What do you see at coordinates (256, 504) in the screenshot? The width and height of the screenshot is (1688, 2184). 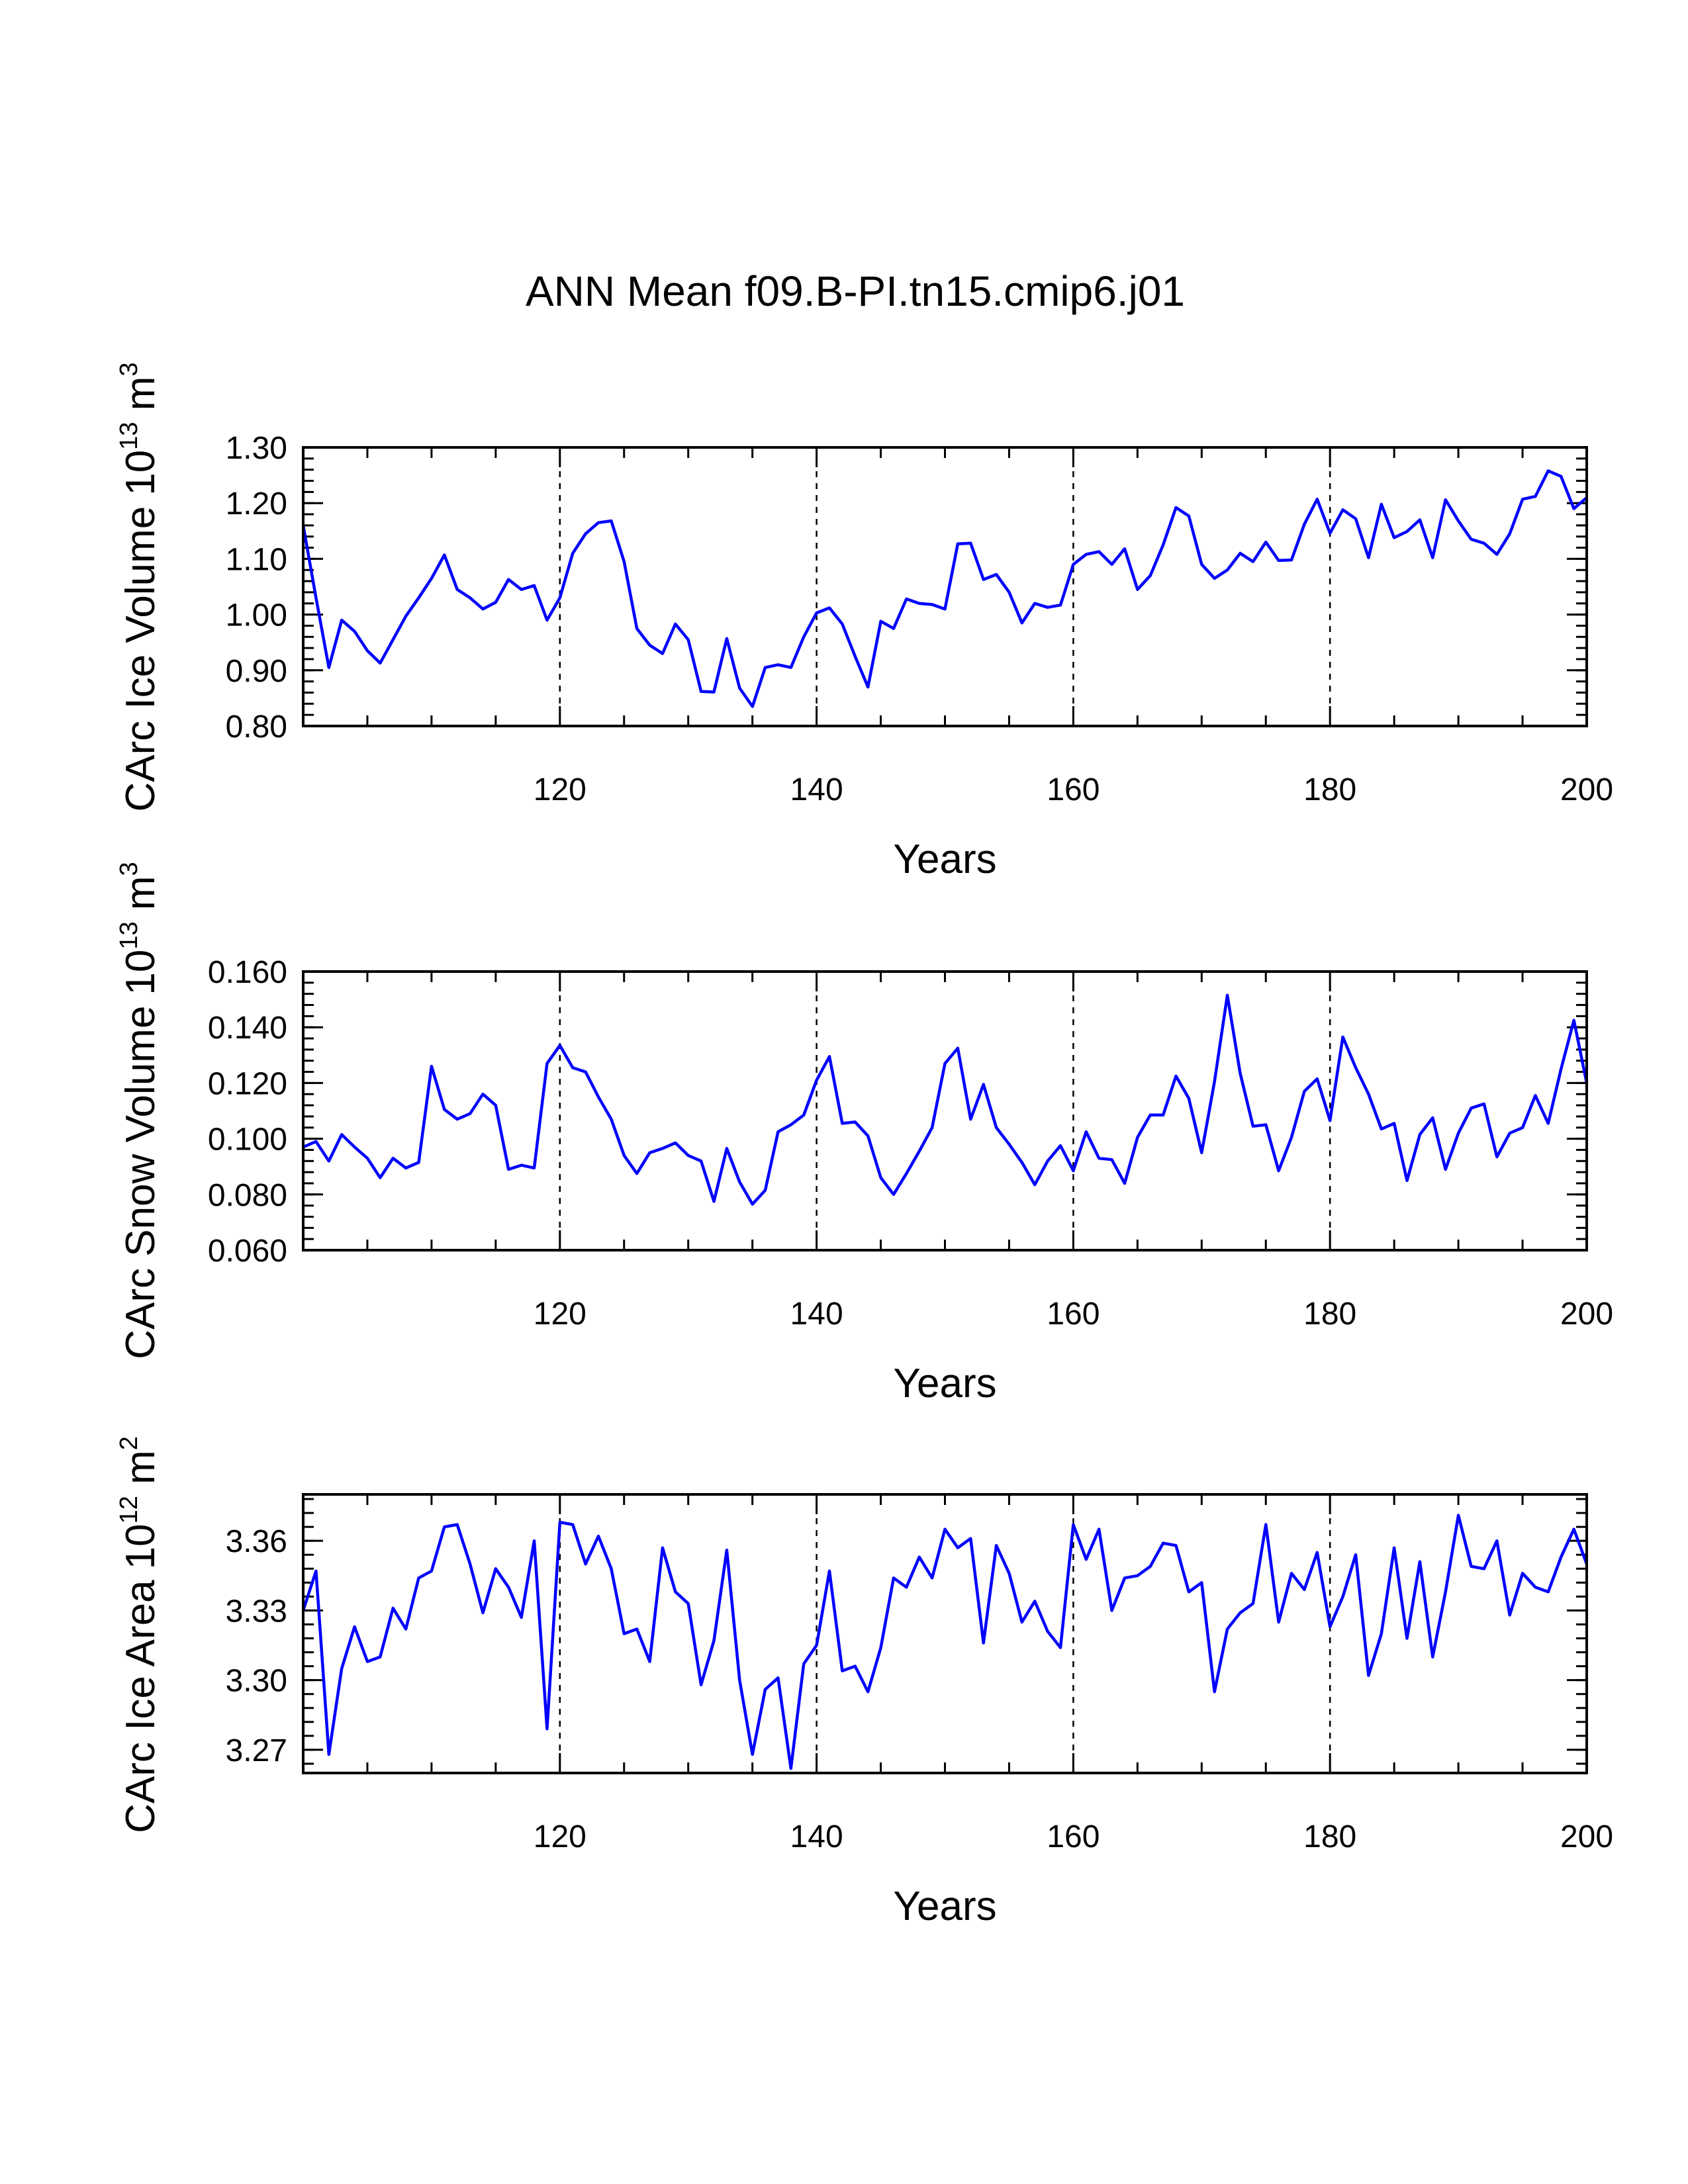 I see `y-tick-label: 1.20` at bounding box center [256, 504].